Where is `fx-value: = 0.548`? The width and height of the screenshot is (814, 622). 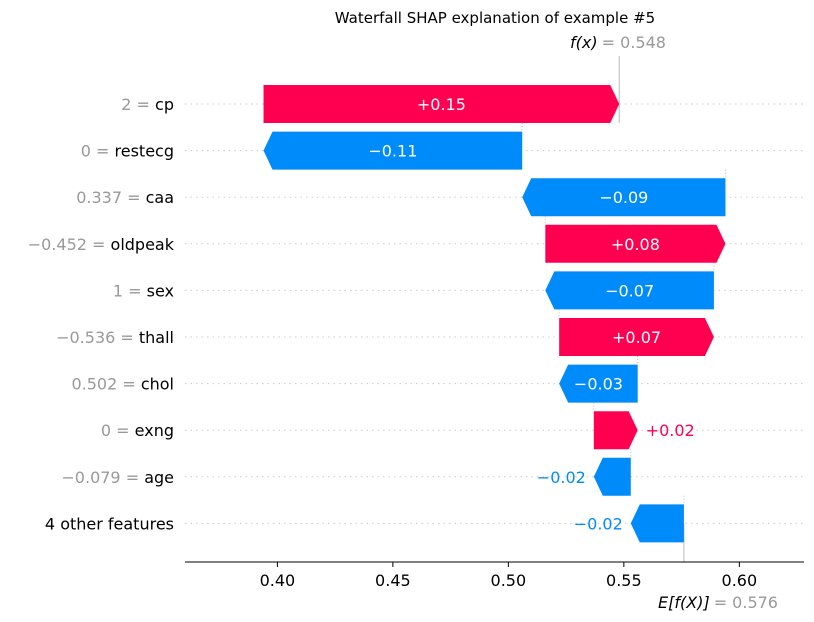
fx-value: = 0.548 is located at coordinates (634, 42).